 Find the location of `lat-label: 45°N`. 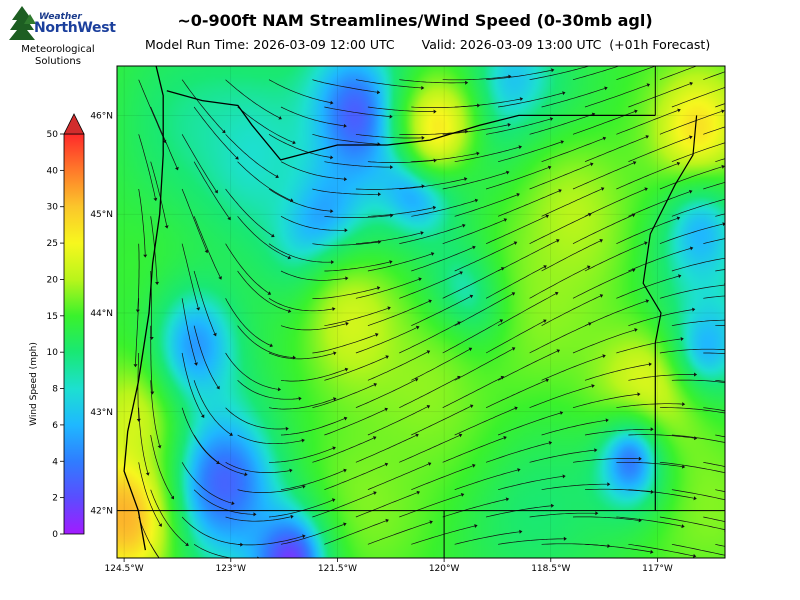

lat-label: 45°N is located at coordinates (101, 215).